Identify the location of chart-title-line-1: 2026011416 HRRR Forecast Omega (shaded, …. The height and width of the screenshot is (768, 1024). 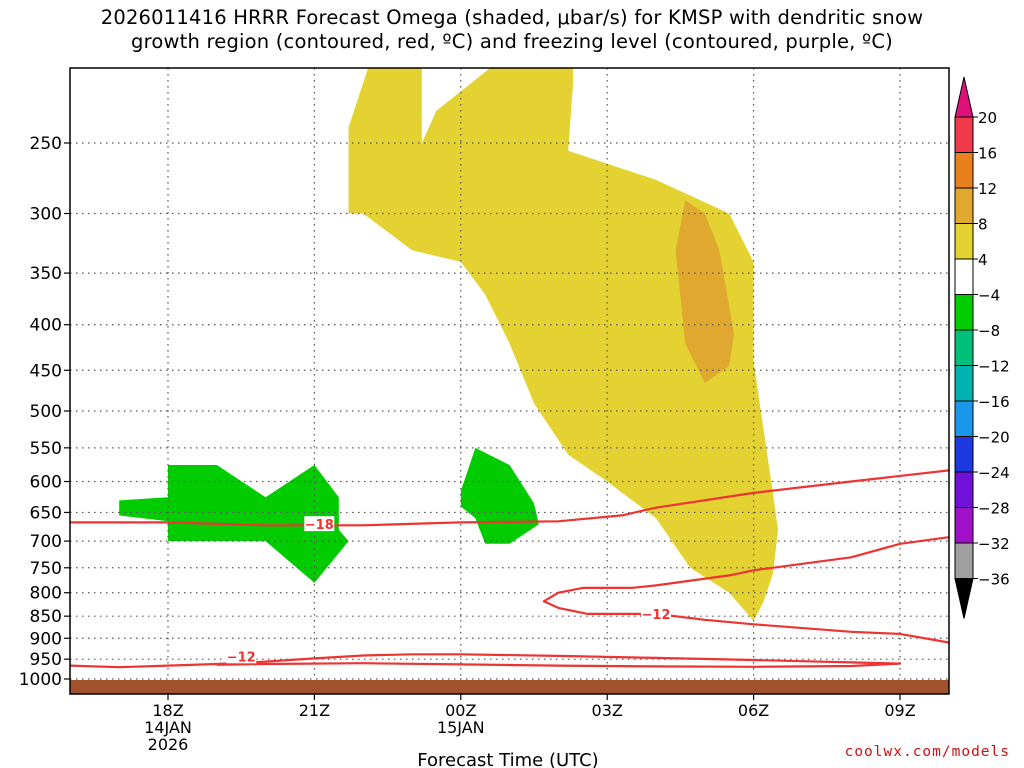
(512, 17).